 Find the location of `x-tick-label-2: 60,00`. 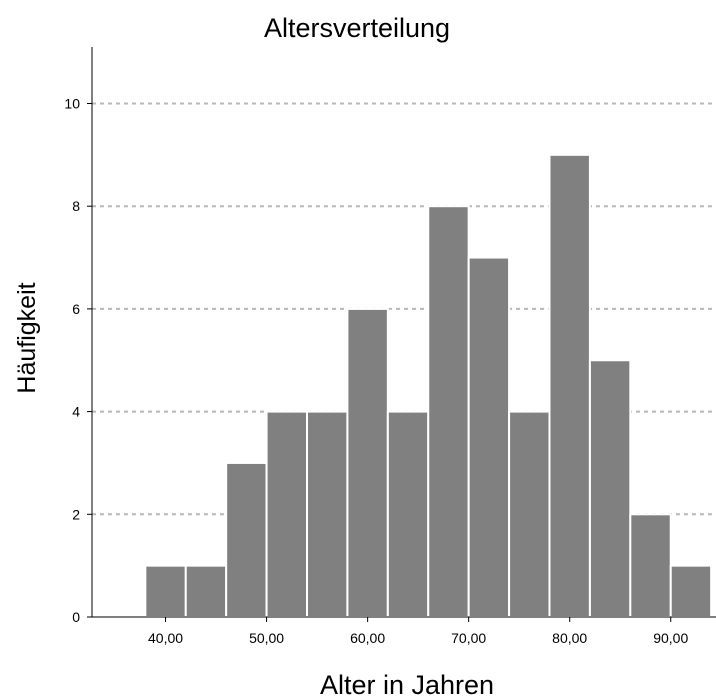

x-tick-label-2: 60,00 is located at coordinates (367, 638).